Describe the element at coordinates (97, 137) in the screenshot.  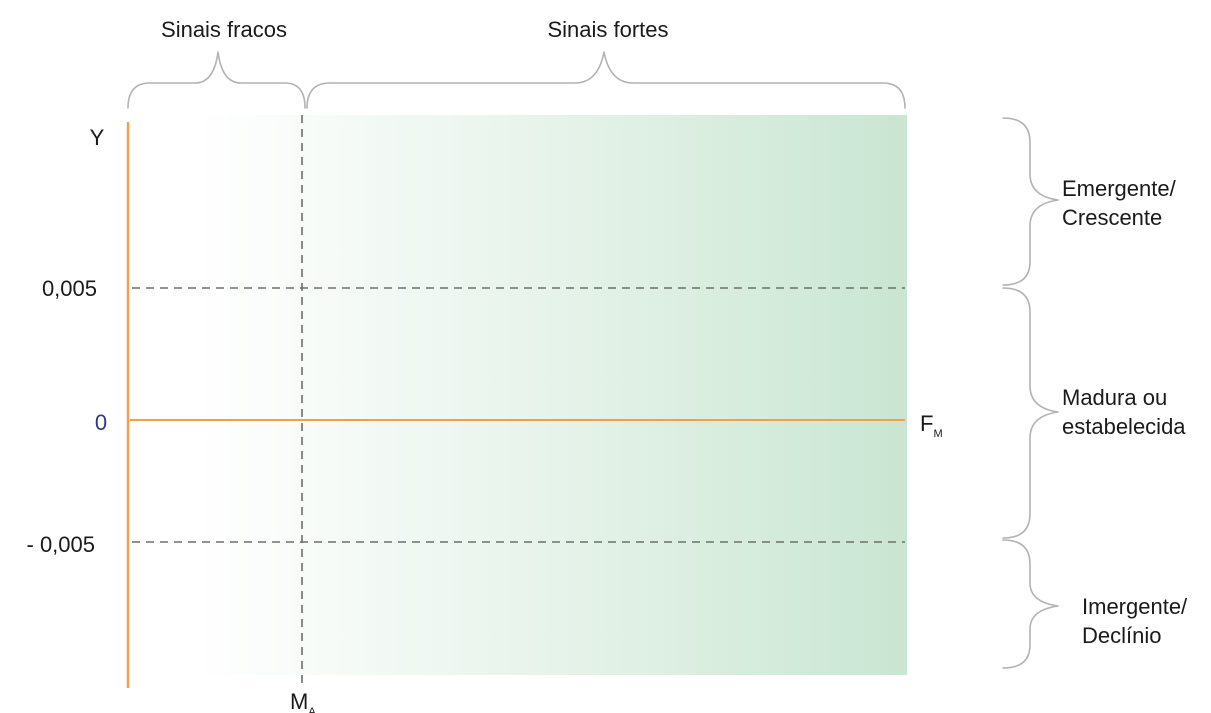
I see `y-axis-label: Y` at that location.